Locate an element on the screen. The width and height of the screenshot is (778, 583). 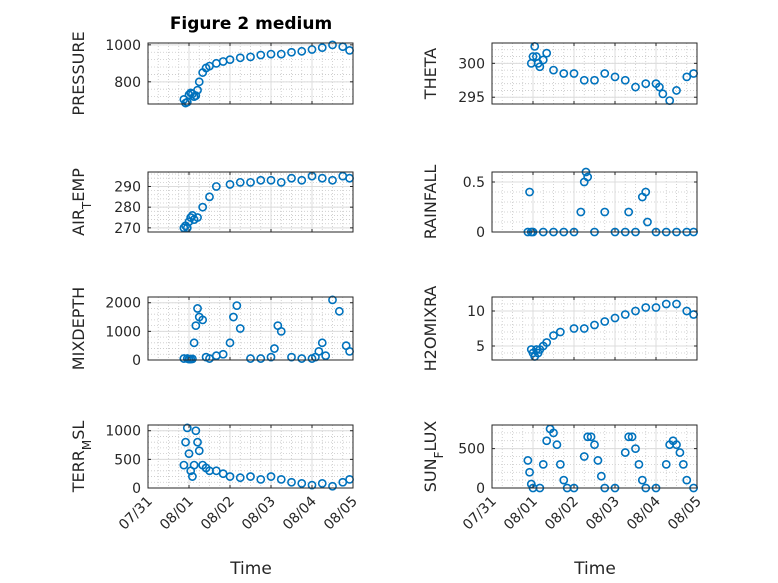
y-axis-label: MIXDEPTH is located at coordinates (78, 328).